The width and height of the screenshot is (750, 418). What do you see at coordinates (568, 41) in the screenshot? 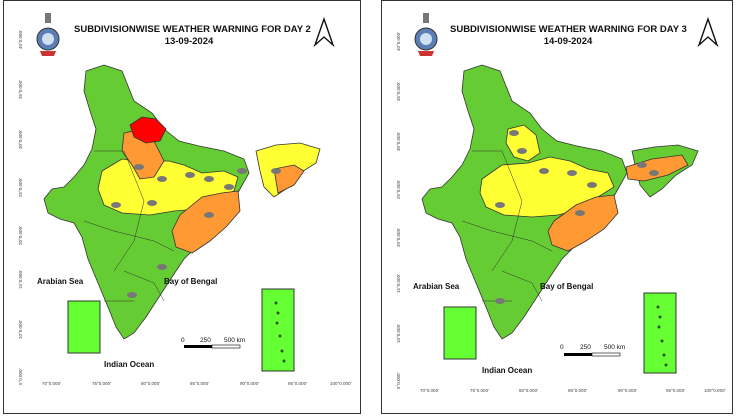
I see `map-date: 14-09-2024` at bounding box center [568, 41].